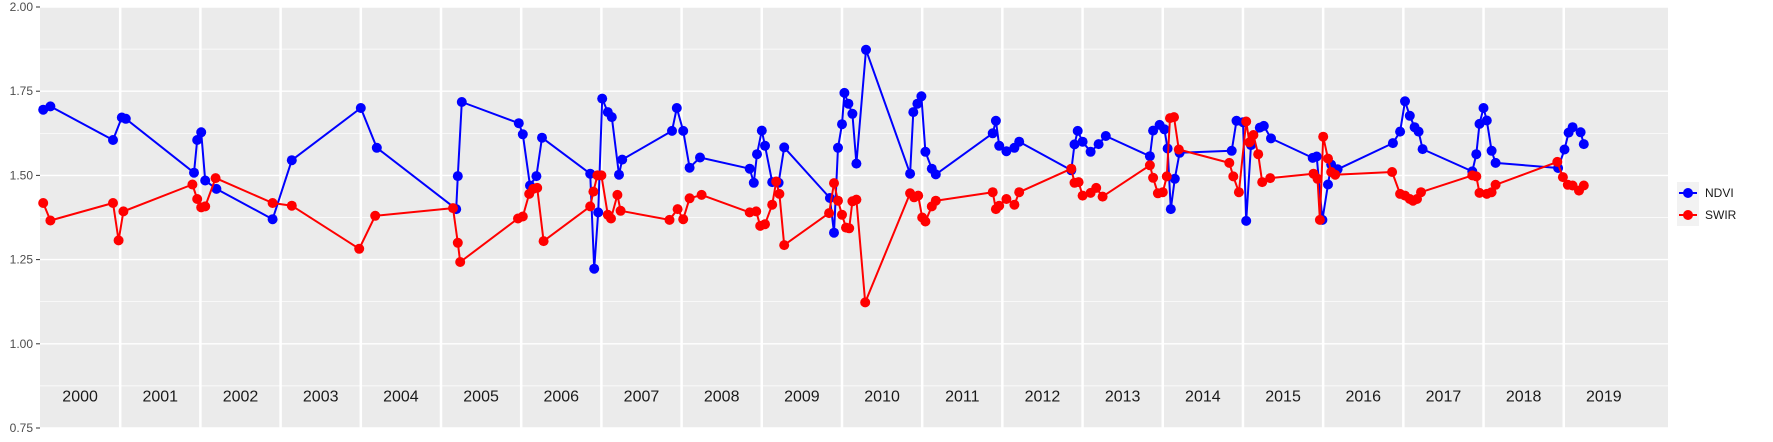 The image size is (1773, 442). I want to click on year-label: 2002, so click(241, 397).